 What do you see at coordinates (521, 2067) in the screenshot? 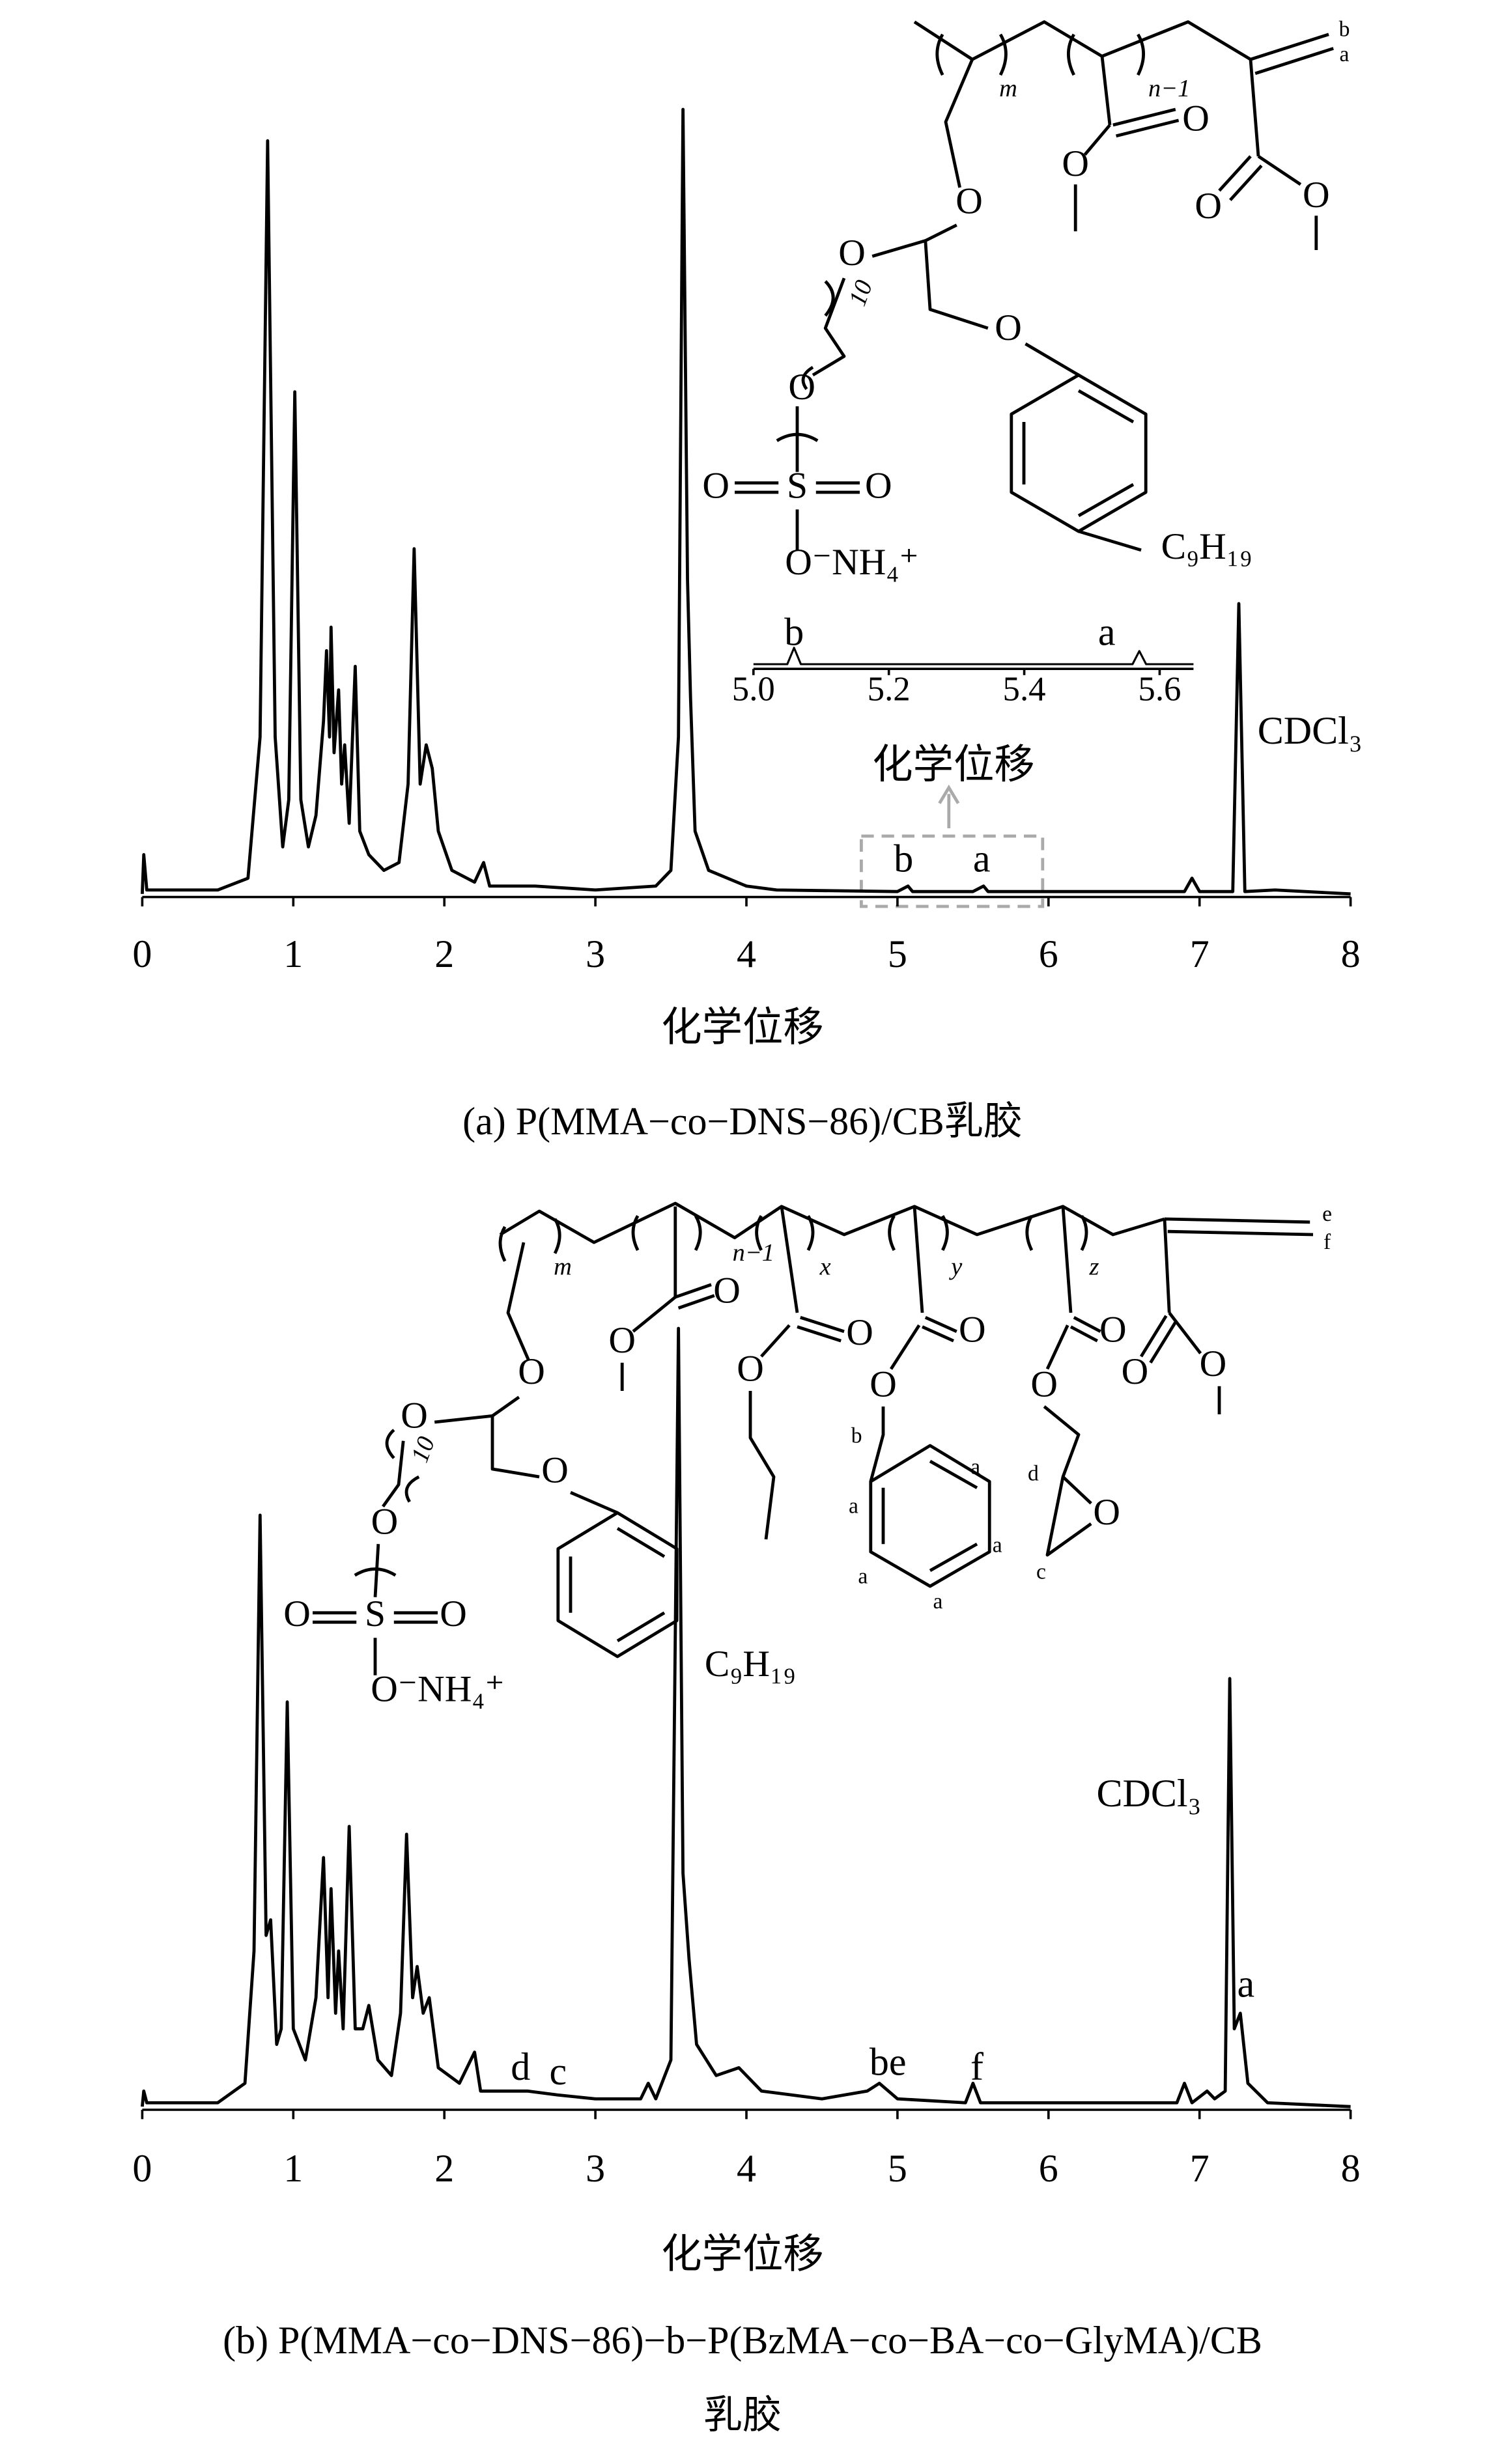
I see `peak-label: d` at bounding box center [521, 2067].